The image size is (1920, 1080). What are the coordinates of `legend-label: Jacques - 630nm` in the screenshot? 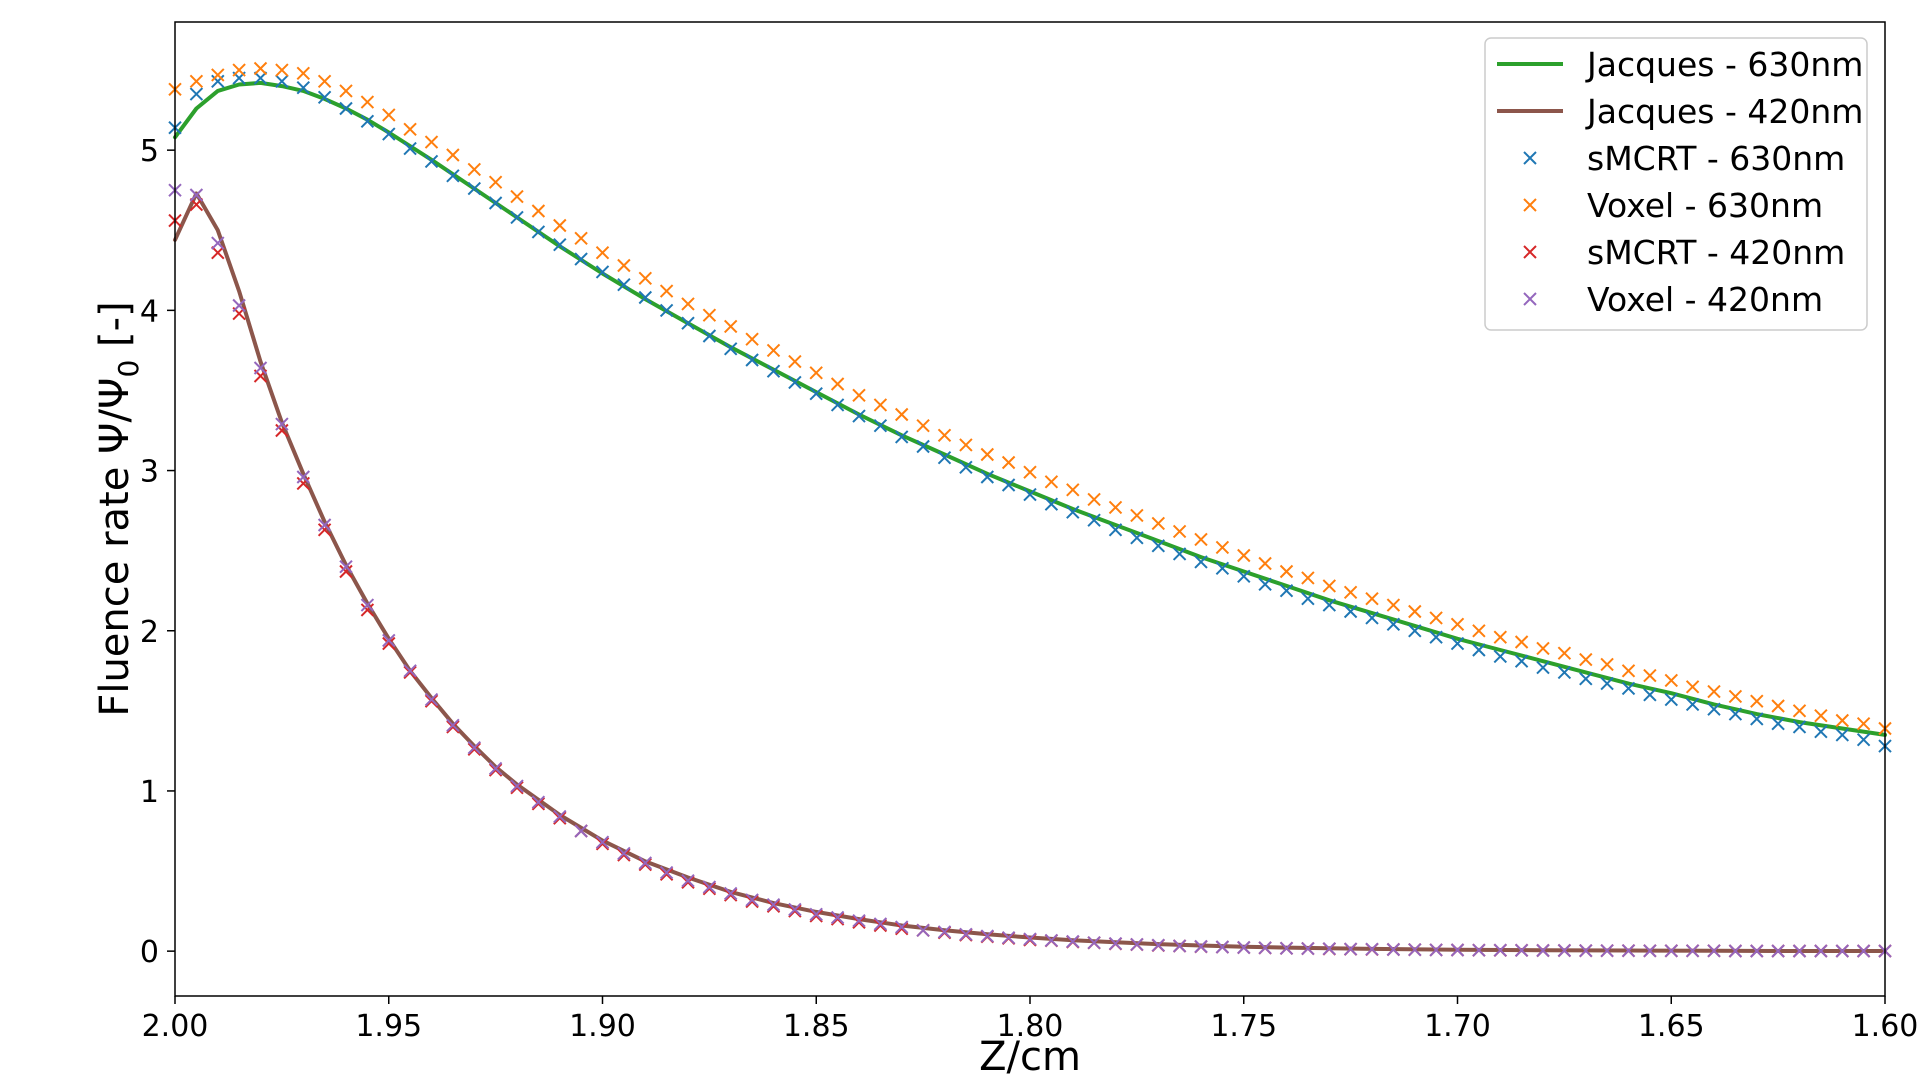 It's located at (1724, 64).